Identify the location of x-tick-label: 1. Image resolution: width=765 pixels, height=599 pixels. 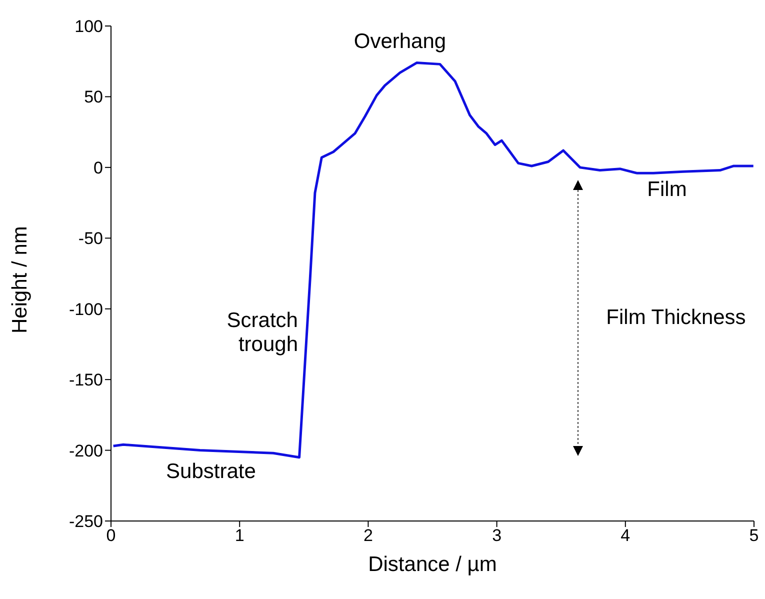
(239, 536).